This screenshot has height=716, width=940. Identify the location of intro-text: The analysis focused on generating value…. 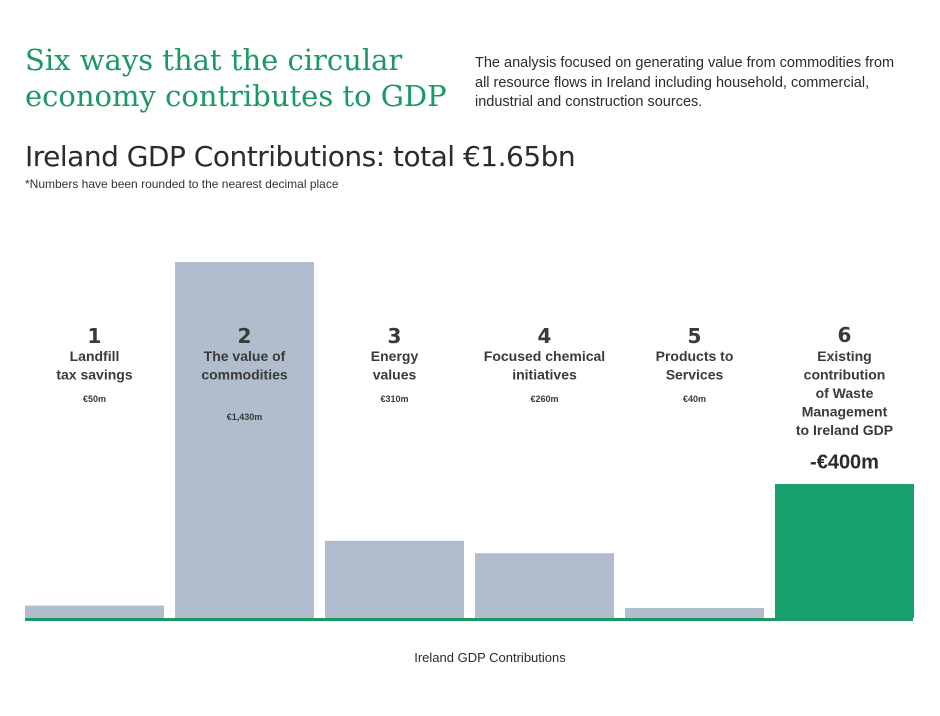
(685, 82).